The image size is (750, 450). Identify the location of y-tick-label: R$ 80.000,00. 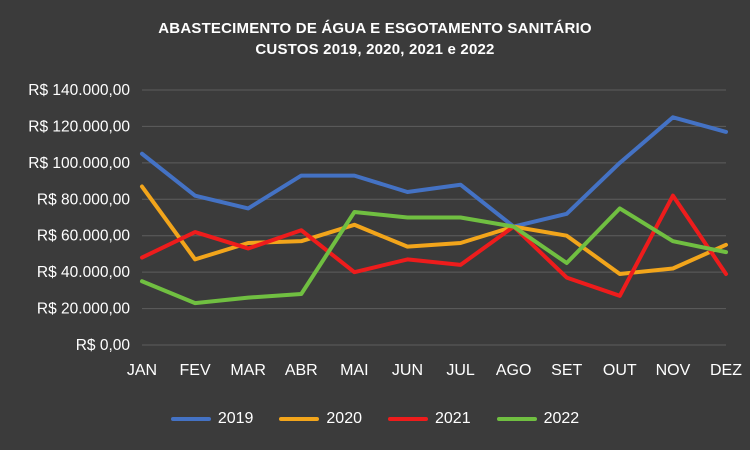
(83, 199).